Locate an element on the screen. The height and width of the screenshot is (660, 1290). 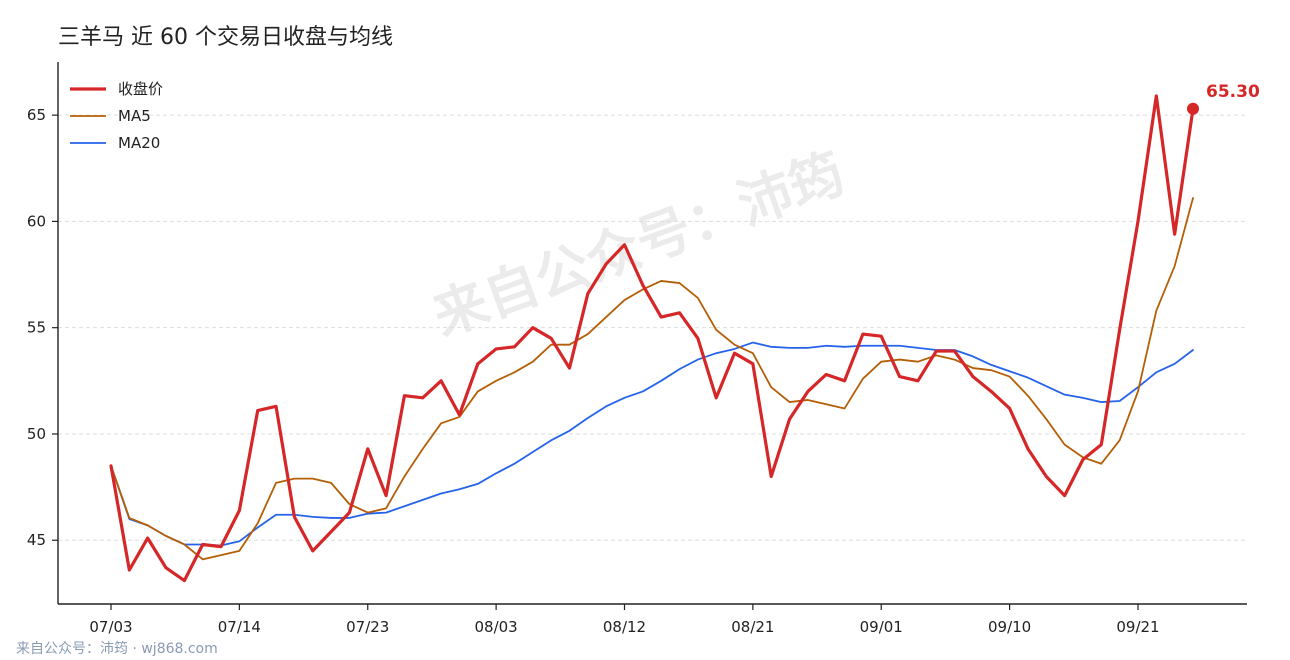
x-tick-label: 07/23 is located at coordinates (367, 627).